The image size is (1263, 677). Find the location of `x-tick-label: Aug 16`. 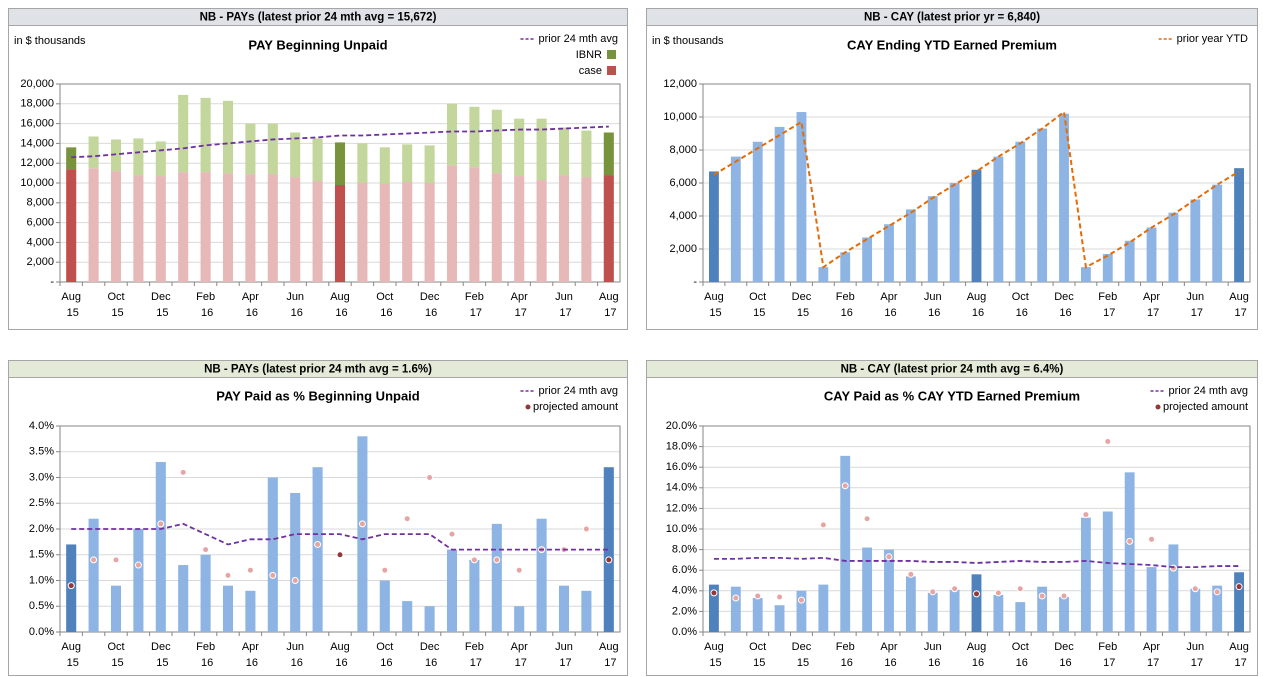

x-tick-label: Aug 16 is located at coordinates (977, 655).